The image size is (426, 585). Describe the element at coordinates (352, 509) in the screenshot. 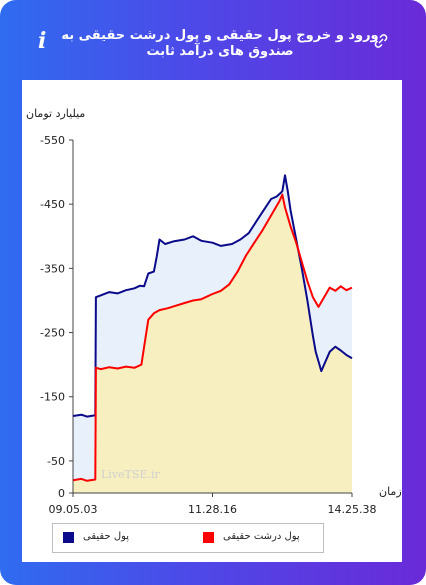

I see `x-tick-label: 14.25.38` at that location.